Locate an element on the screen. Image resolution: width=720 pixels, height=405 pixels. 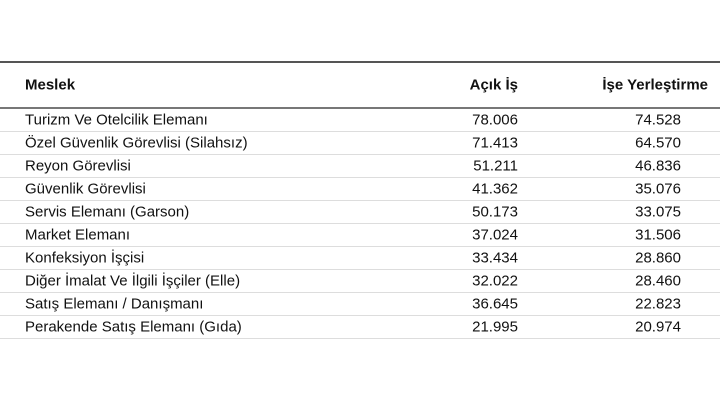
open-jobs-cell: 32.022 is located at coordinates (495, 281).